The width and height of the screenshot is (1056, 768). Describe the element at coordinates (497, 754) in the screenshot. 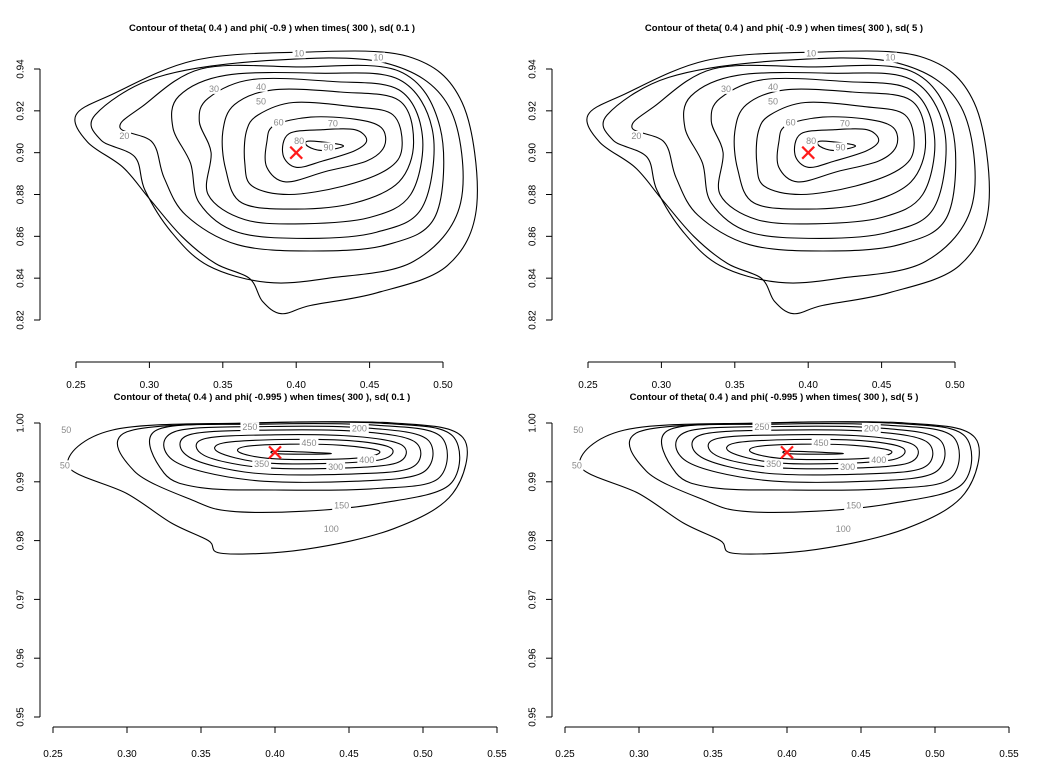

I see `x-tick-label: 0.55` at that location.